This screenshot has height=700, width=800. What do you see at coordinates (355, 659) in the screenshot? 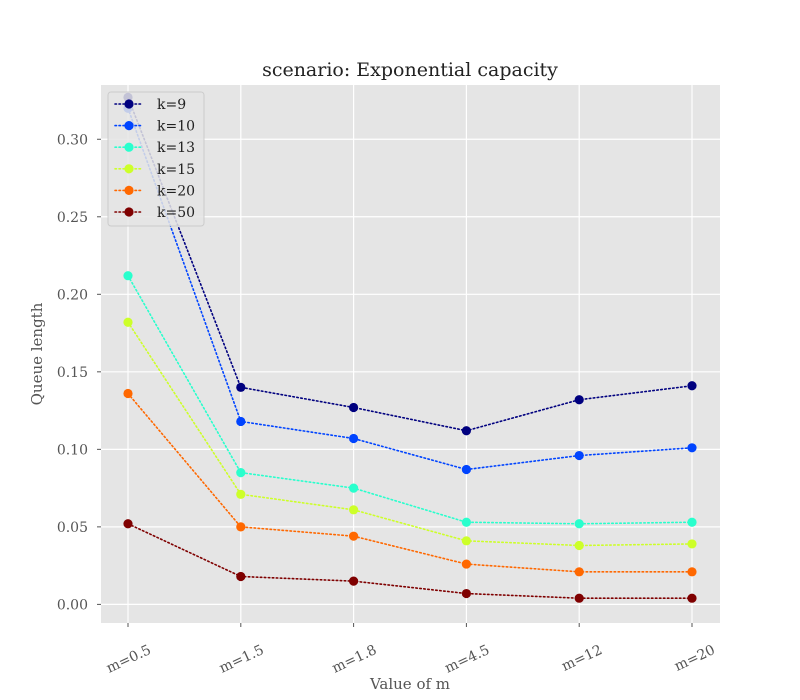
I see `x-tick-label: m=1.8` at bounding box center [355, 659].